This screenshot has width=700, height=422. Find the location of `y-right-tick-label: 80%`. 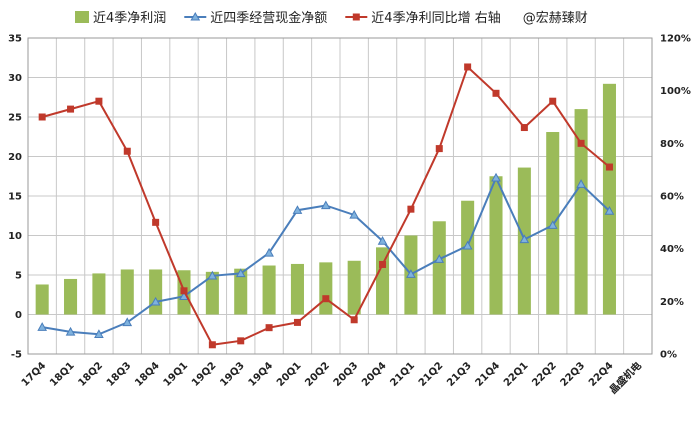

y-right-tick-label: 80% is located at coordinates (672, 144).